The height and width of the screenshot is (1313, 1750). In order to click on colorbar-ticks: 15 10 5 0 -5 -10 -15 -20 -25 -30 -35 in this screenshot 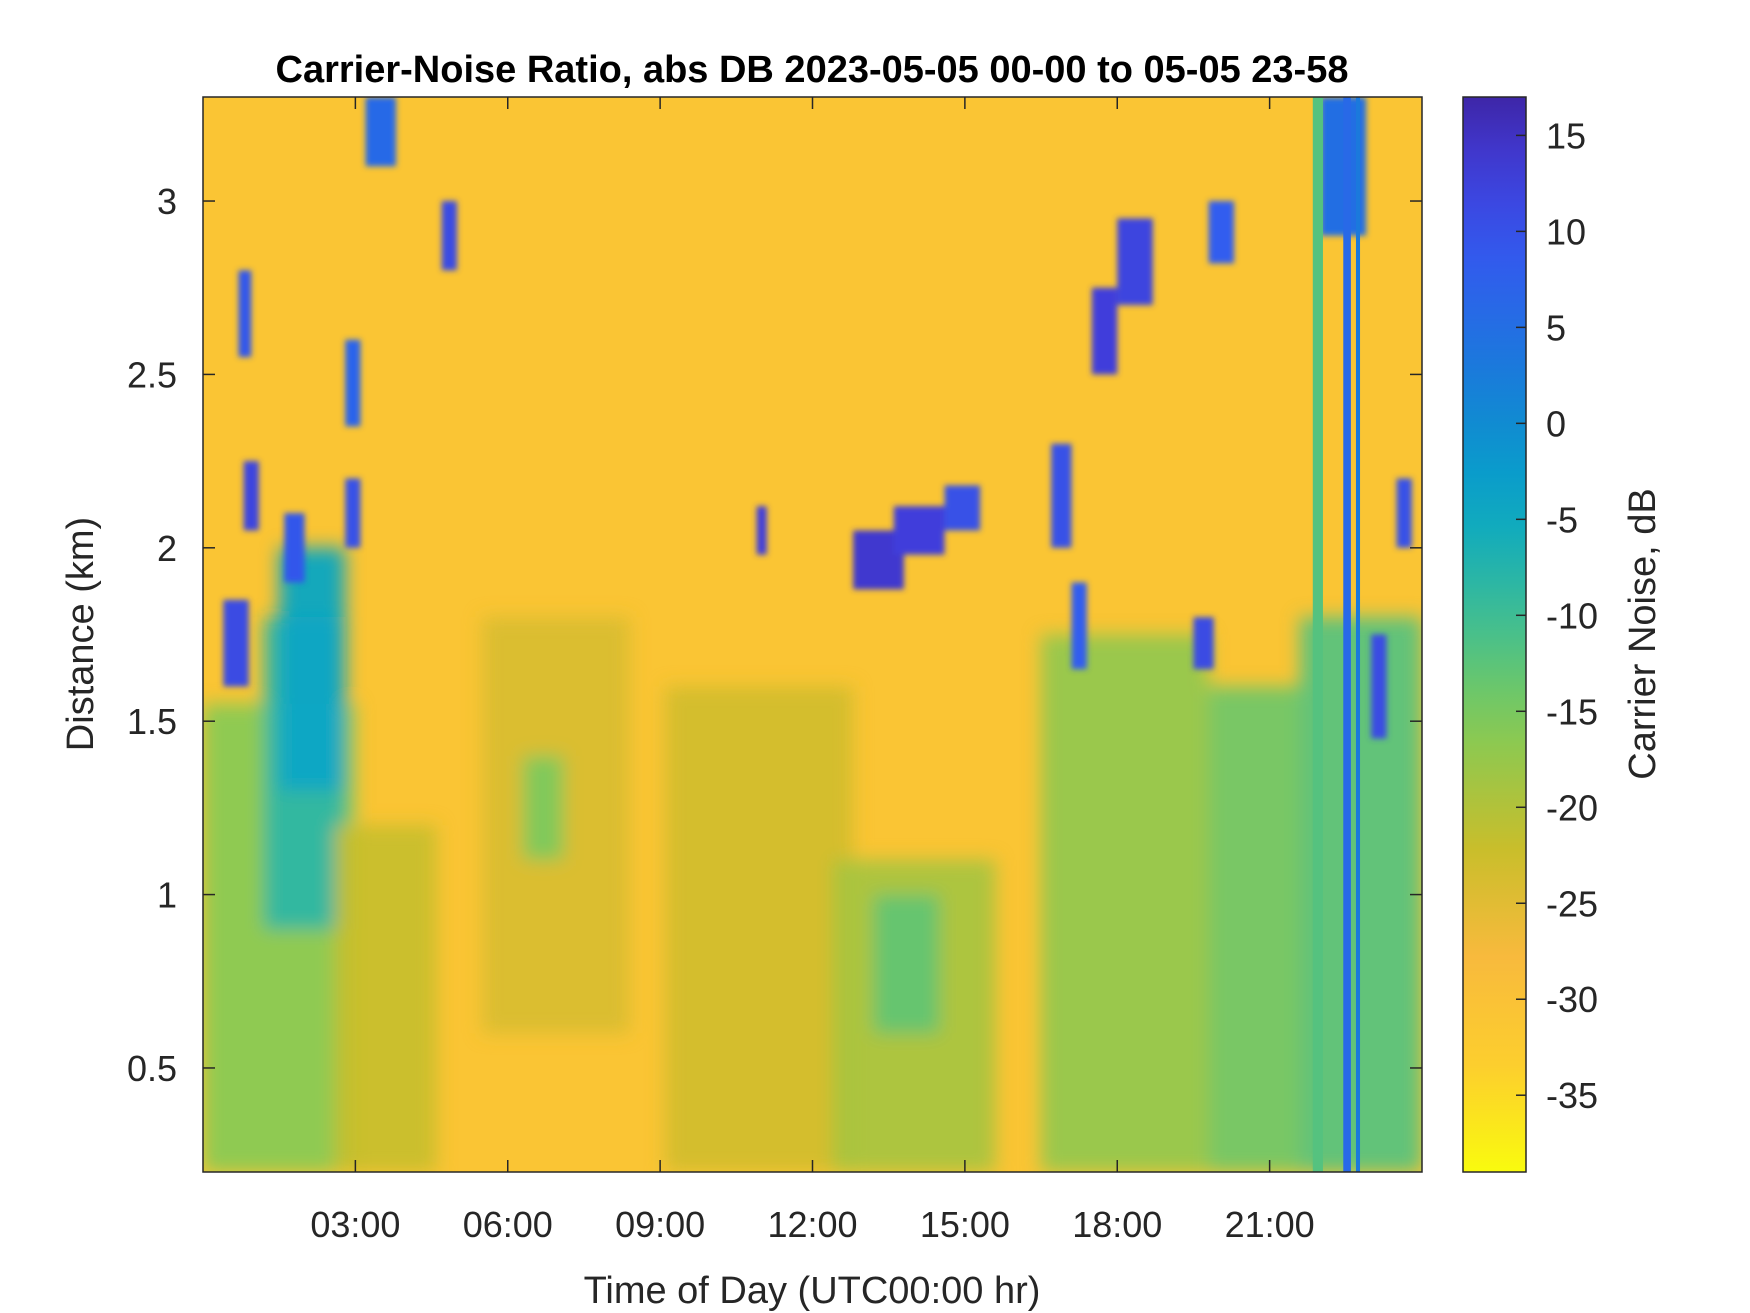, I will do `click(1557, 615)`.